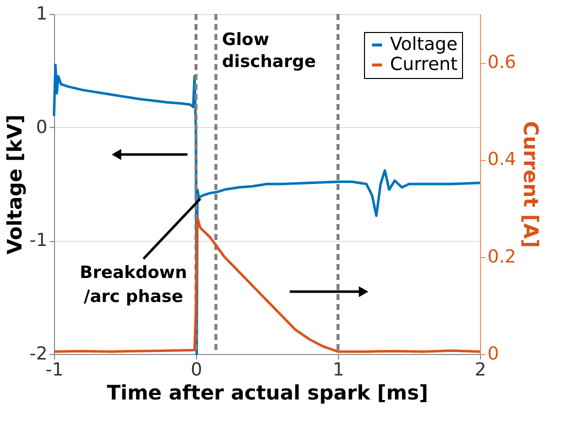 The height and width of the screenshot is (438, 587). Describe the element at coordinates (196, 370) in the screenshot. I see `x-tick-label: 0` at that location.